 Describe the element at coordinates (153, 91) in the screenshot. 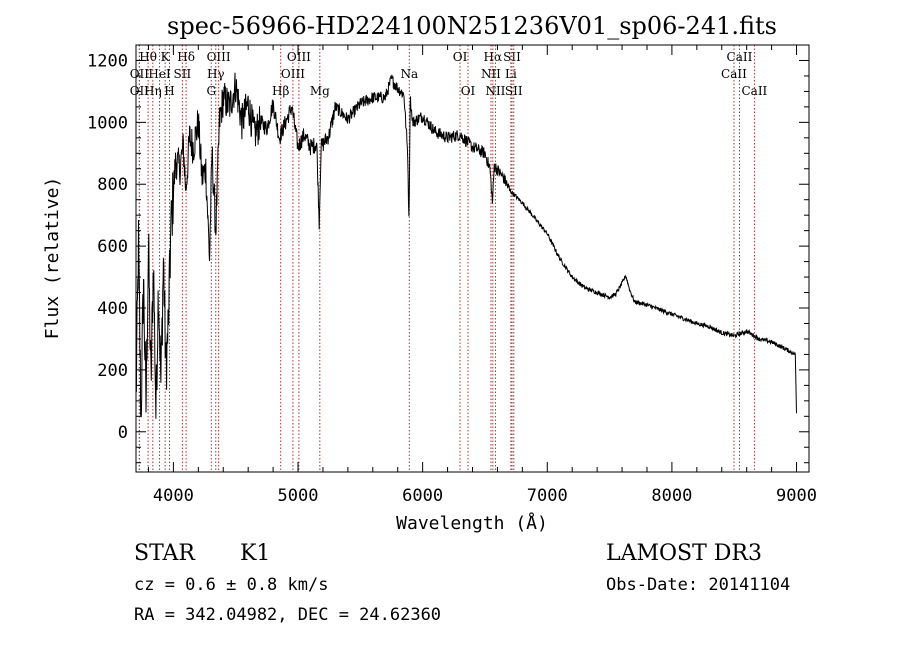

I see `marker-label-19: Hη` at that location.